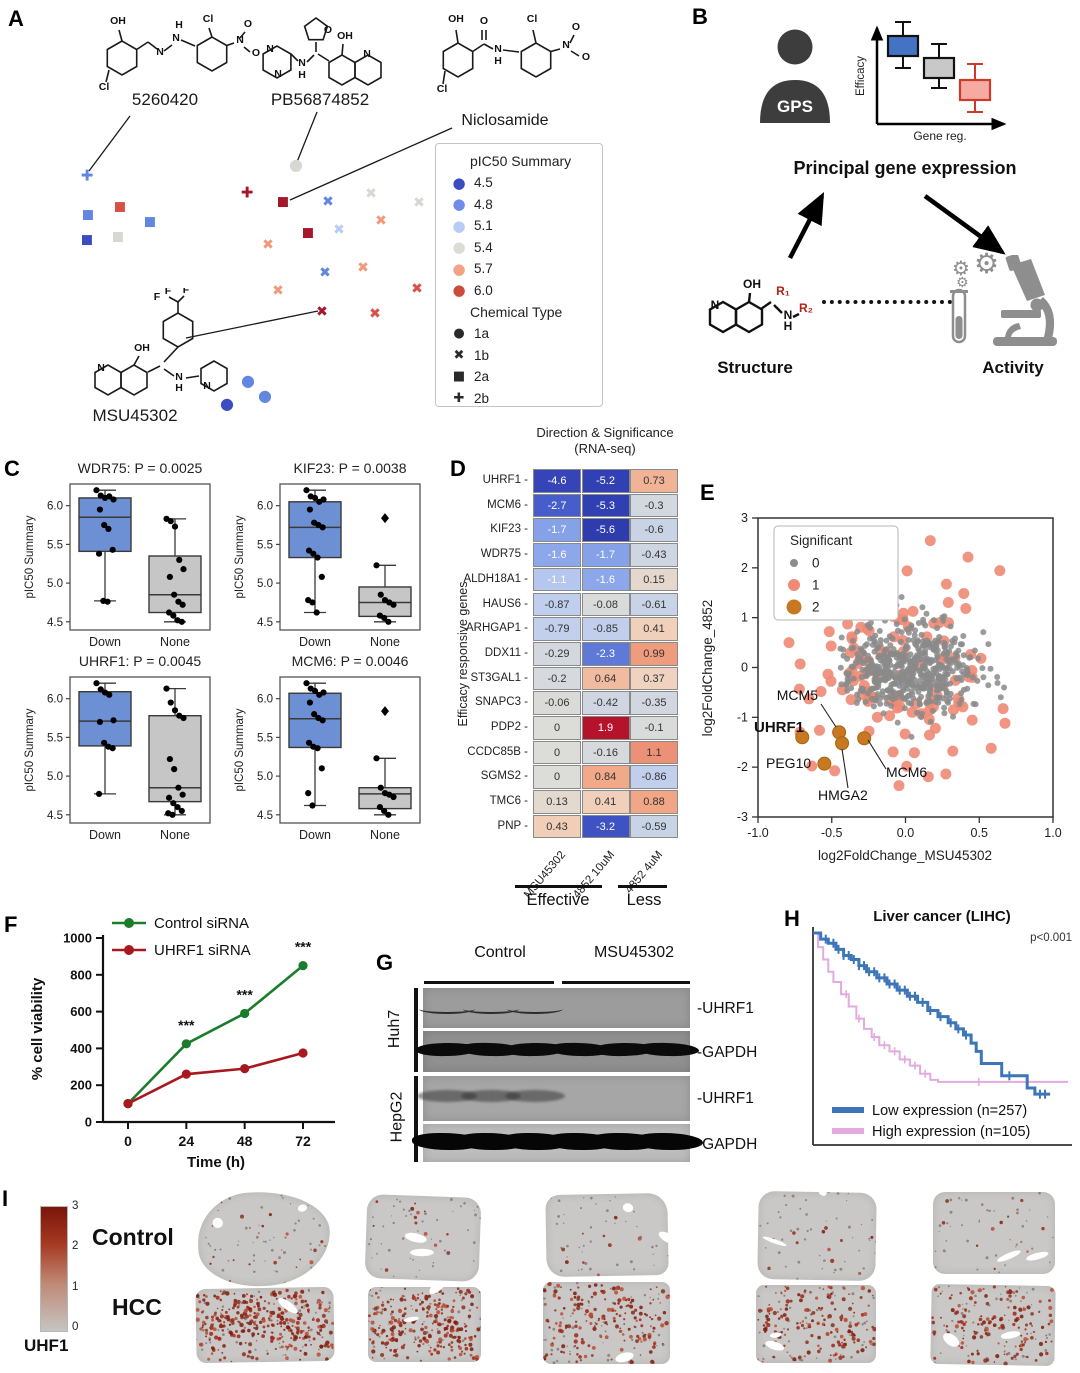 The width and height of the screenshot is (1080, 1373). What do you see at coordinates (605, 449) in the screenshot?
I see `heatmap-title-line2: (RNA-seq)` at bounding box center [605, 449].